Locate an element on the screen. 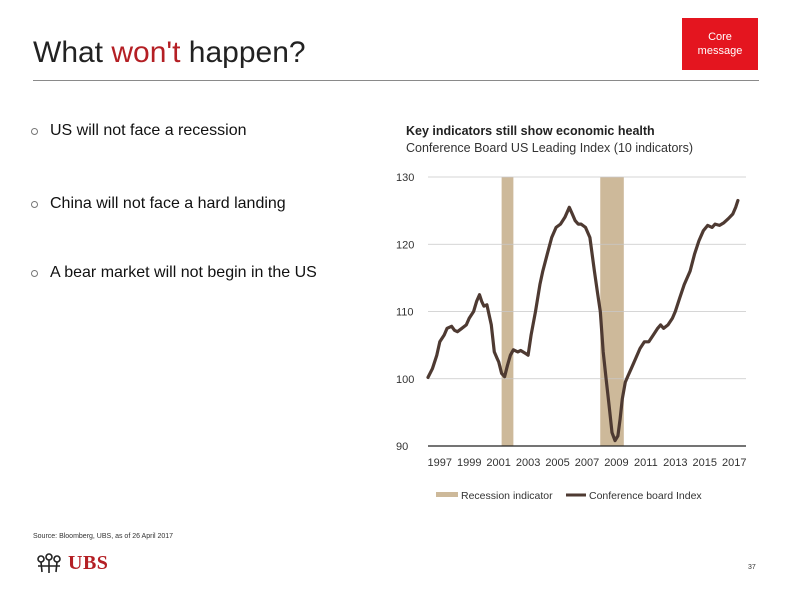 The width and height of the screenshot is (792, 594). x-tick-label: 2017 is located at coordinates (734, 463).